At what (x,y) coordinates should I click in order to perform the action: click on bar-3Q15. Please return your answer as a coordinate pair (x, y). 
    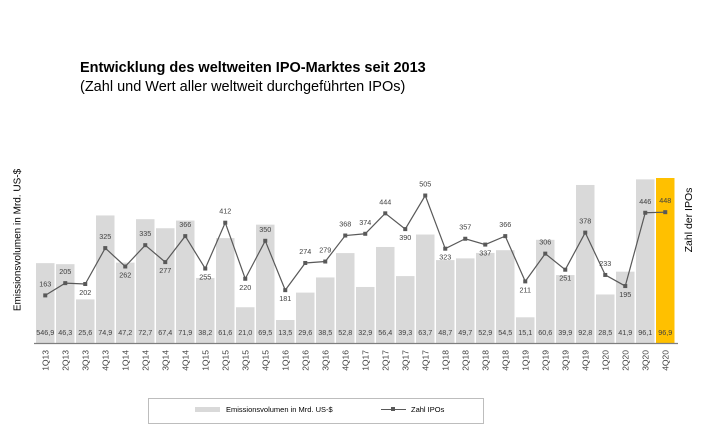
    Looking at the image, I should click on (245, 325).